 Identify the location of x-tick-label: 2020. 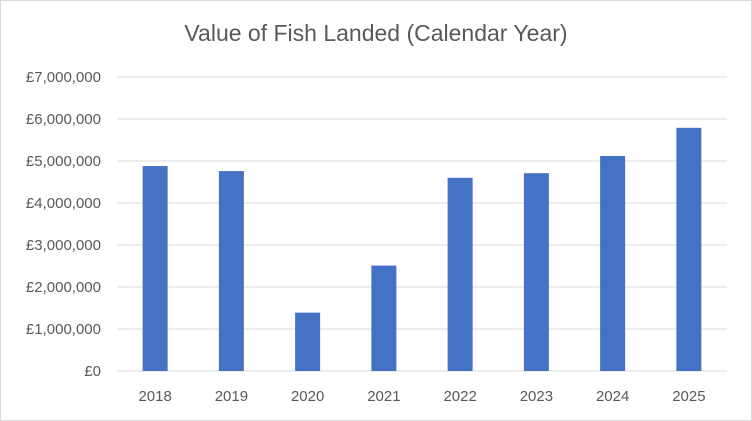
(307, 396).